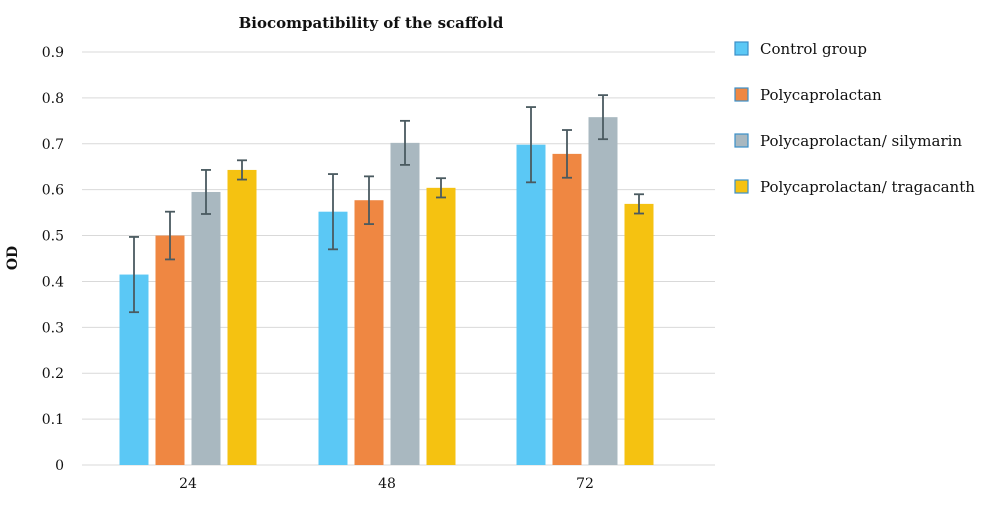 This screenshot has height=510, width=1000. I want to click on y-tick-label: 0.7, so click(53, 145).